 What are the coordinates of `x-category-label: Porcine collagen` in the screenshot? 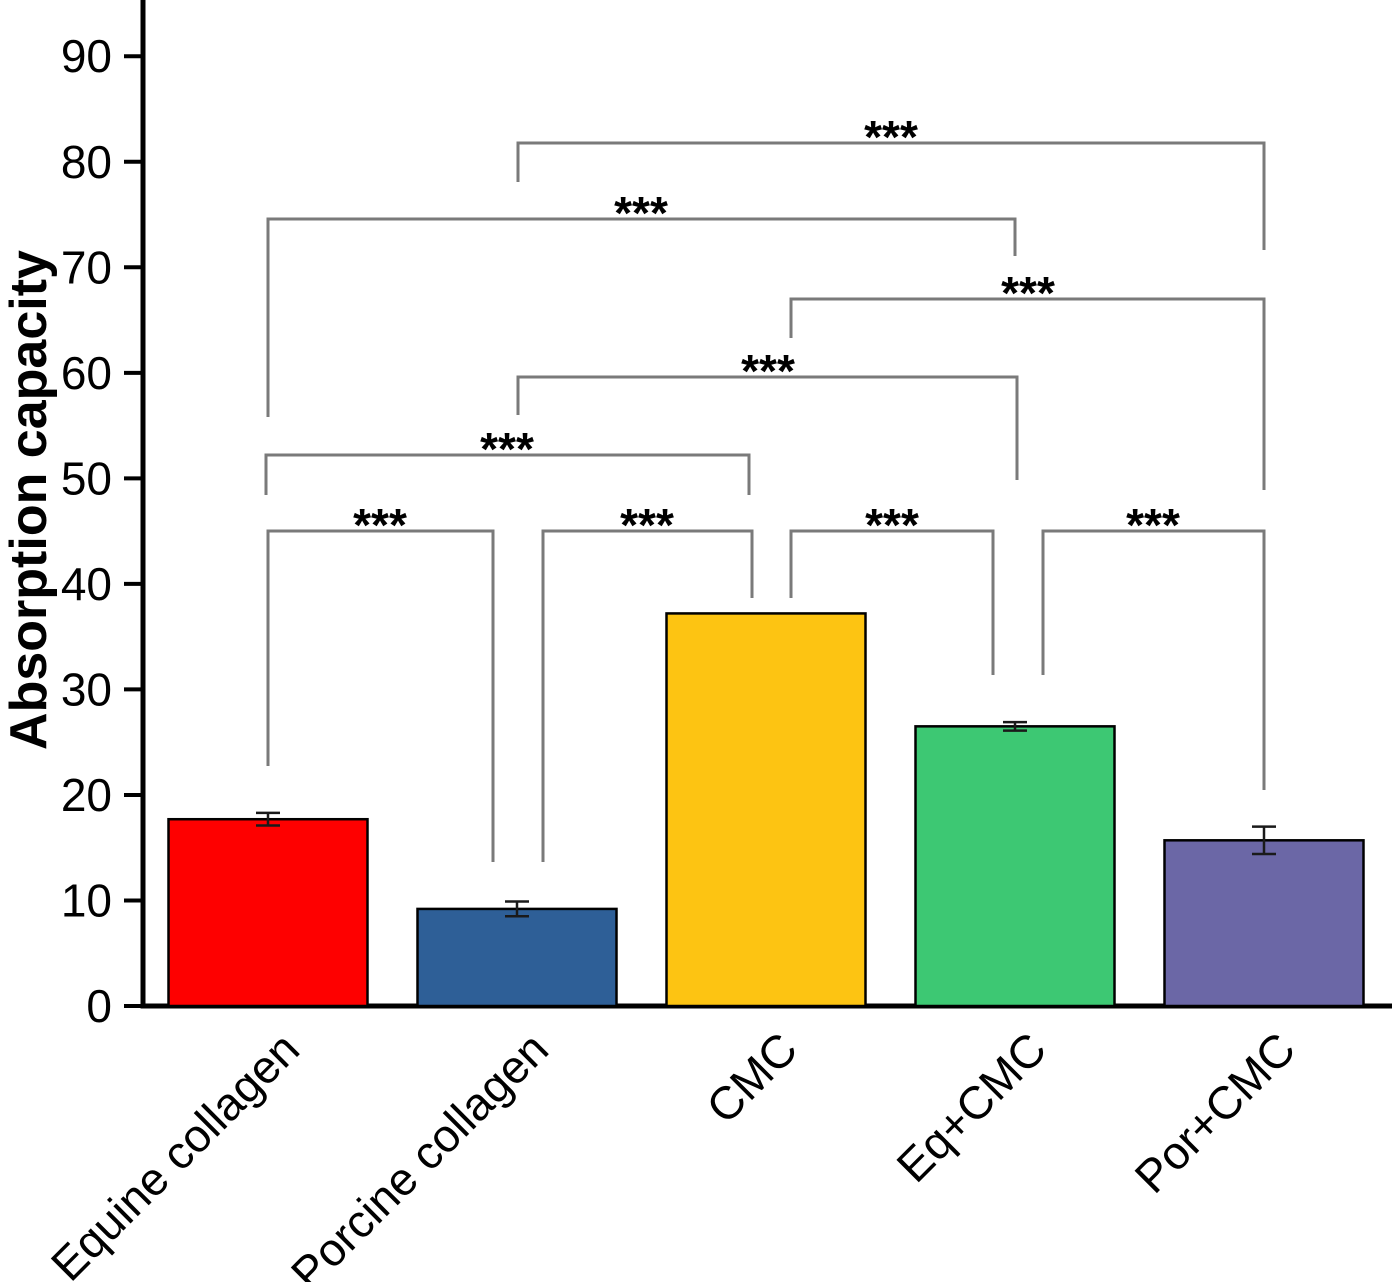 It's located at (419, 1152).